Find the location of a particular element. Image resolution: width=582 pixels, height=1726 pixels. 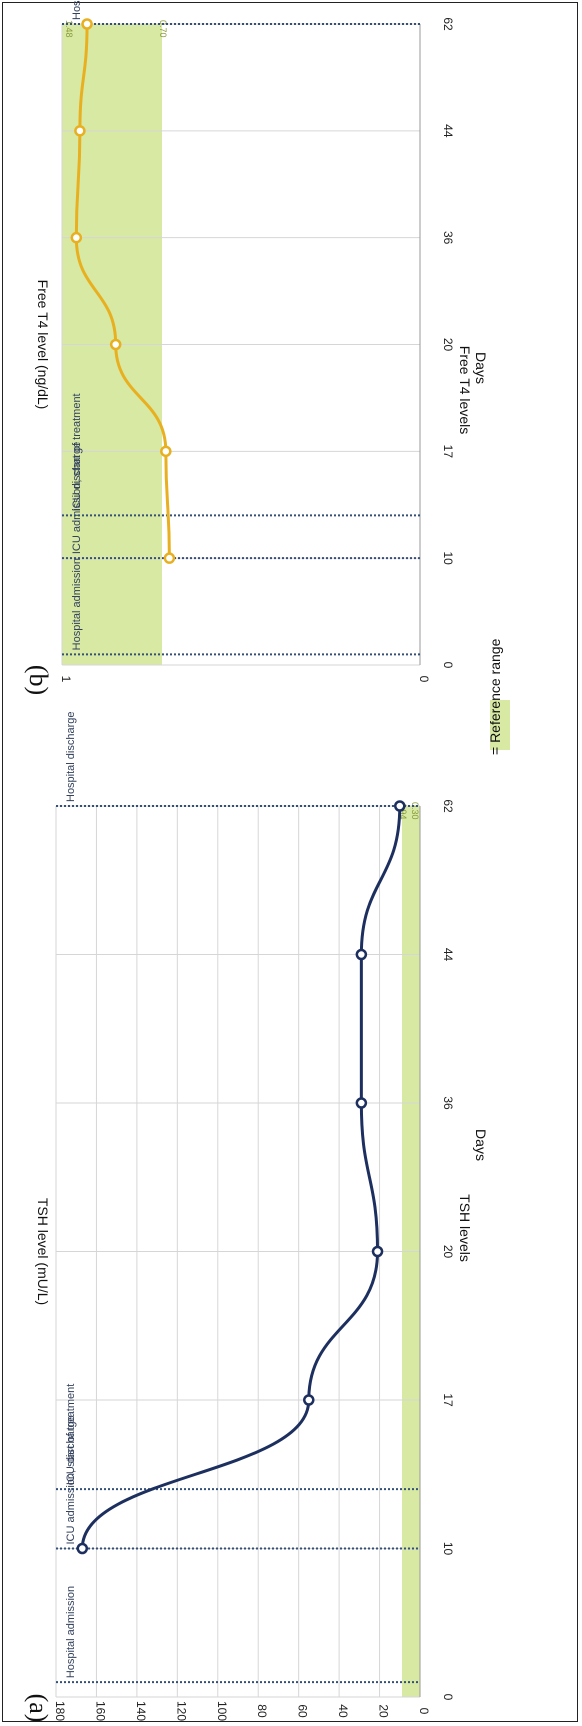

chart-title: TSH levels is located at coordinates (465, 1228).